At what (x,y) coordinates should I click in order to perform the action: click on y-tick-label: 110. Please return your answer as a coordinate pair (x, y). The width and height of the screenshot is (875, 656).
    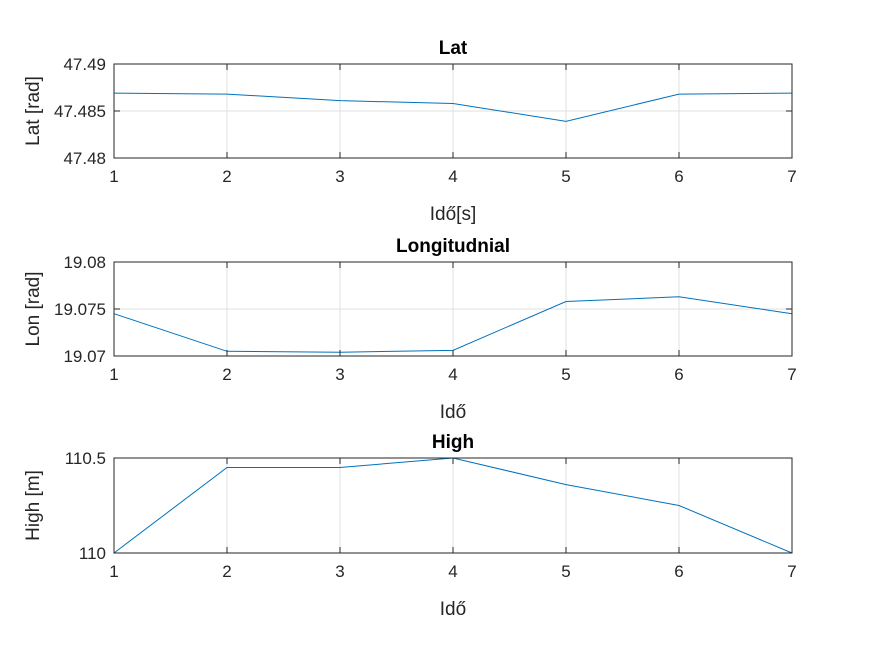
    Looking at the image, I should click on (92, 553).